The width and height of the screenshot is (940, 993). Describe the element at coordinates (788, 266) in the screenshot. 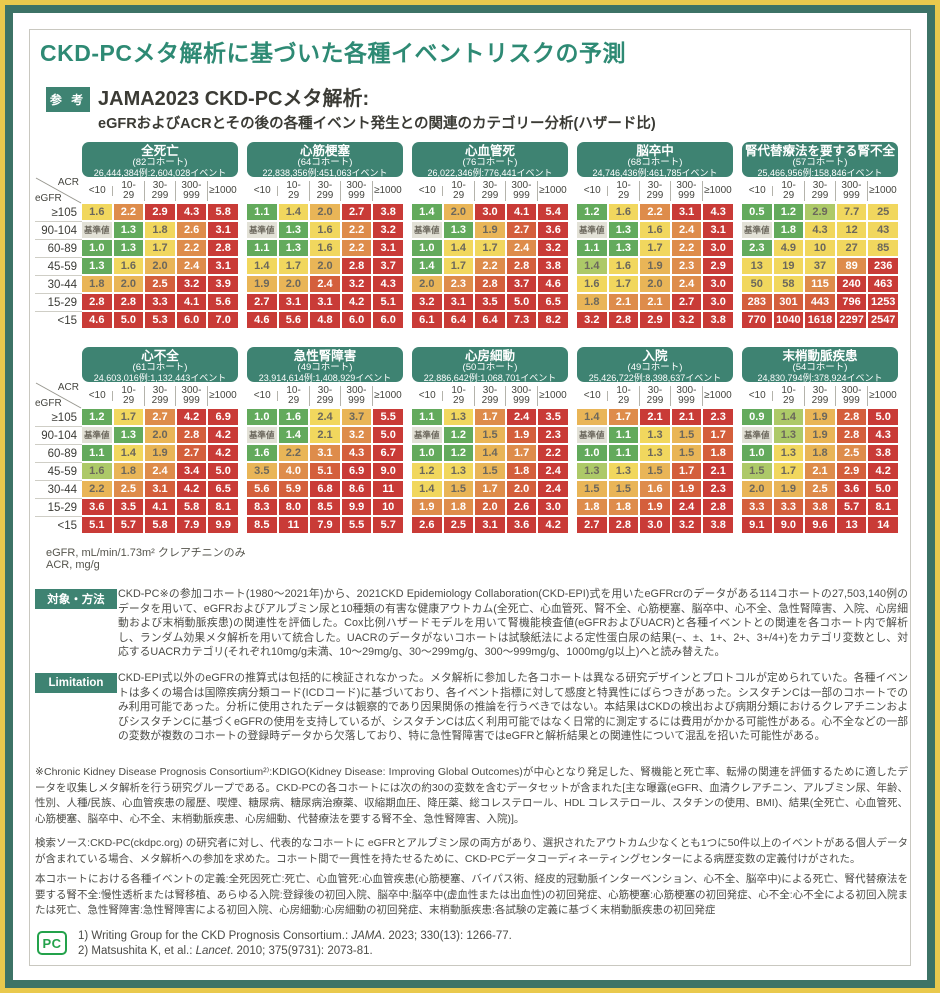

I see `hr-cell: 19` at that location.